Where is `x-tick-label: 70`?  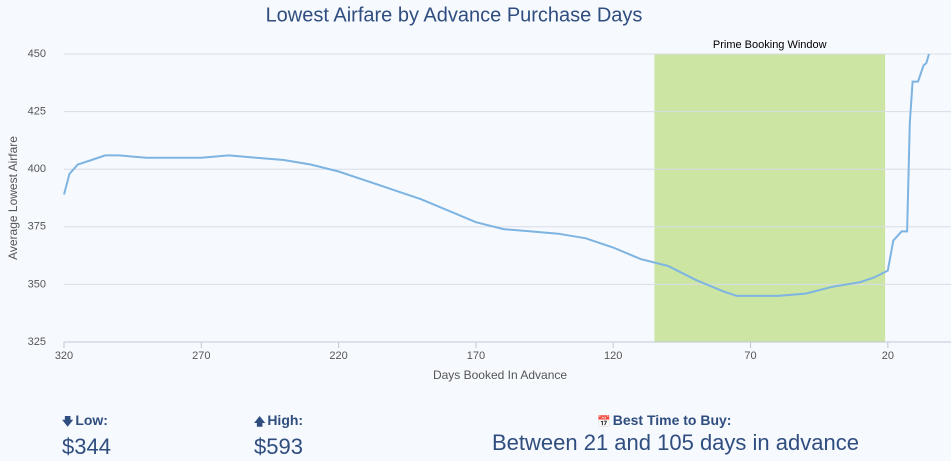
x-tick-label: 70 is located at coordinates (750, 356).